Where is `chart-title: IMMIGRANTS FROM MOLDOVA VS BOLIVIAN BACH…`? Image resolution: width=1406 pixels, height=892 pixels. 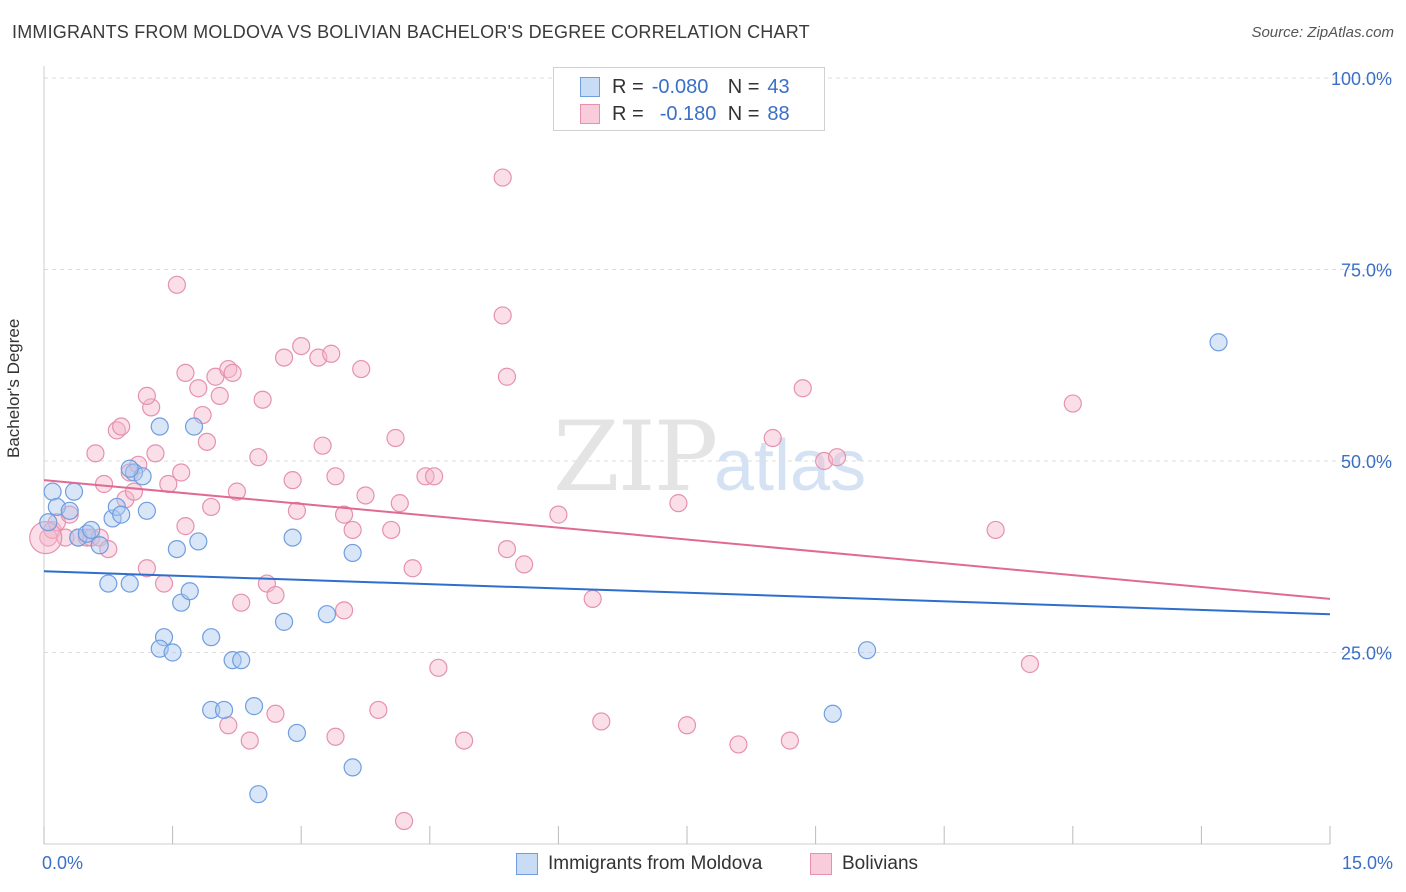
chart-title: IMMIGRANTS FROM MOLDOVA VS BOLIVIAN BACH… is located at coordinates (411, 32).